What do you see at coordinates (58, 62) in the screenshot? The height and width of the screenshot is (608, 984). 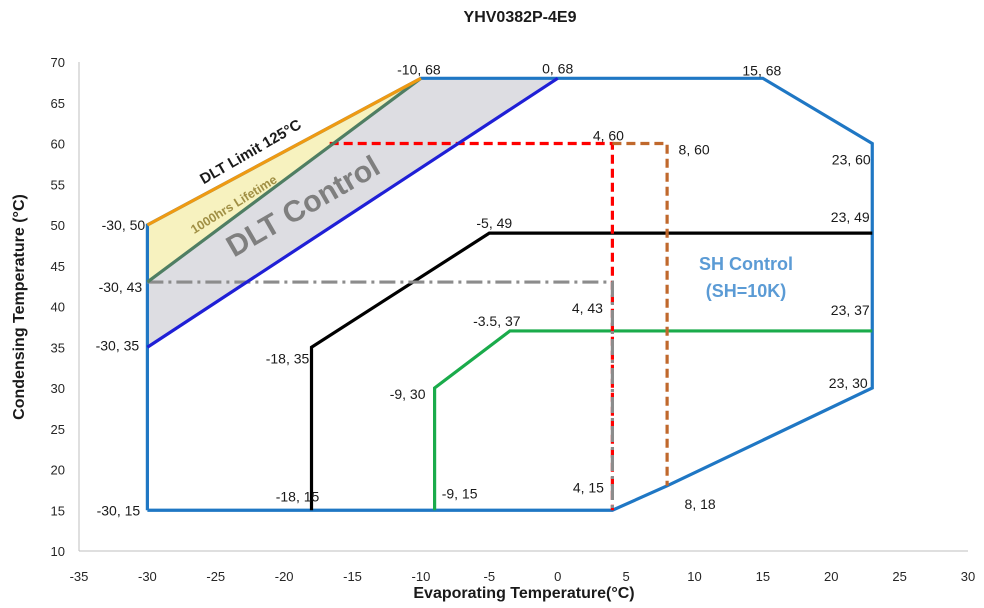 I see `y-tick-label: 70` at bounding box center [58, 62].